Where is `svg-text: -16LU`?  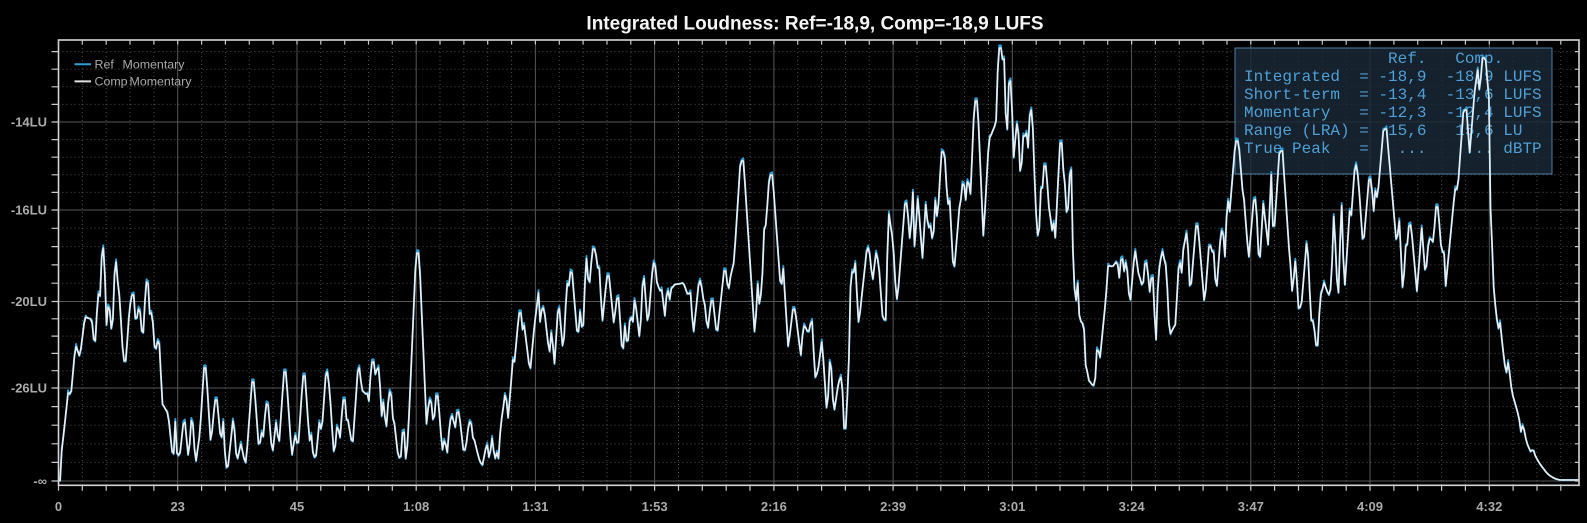 svg-text: -16LU is located at coordinates (29, 210).